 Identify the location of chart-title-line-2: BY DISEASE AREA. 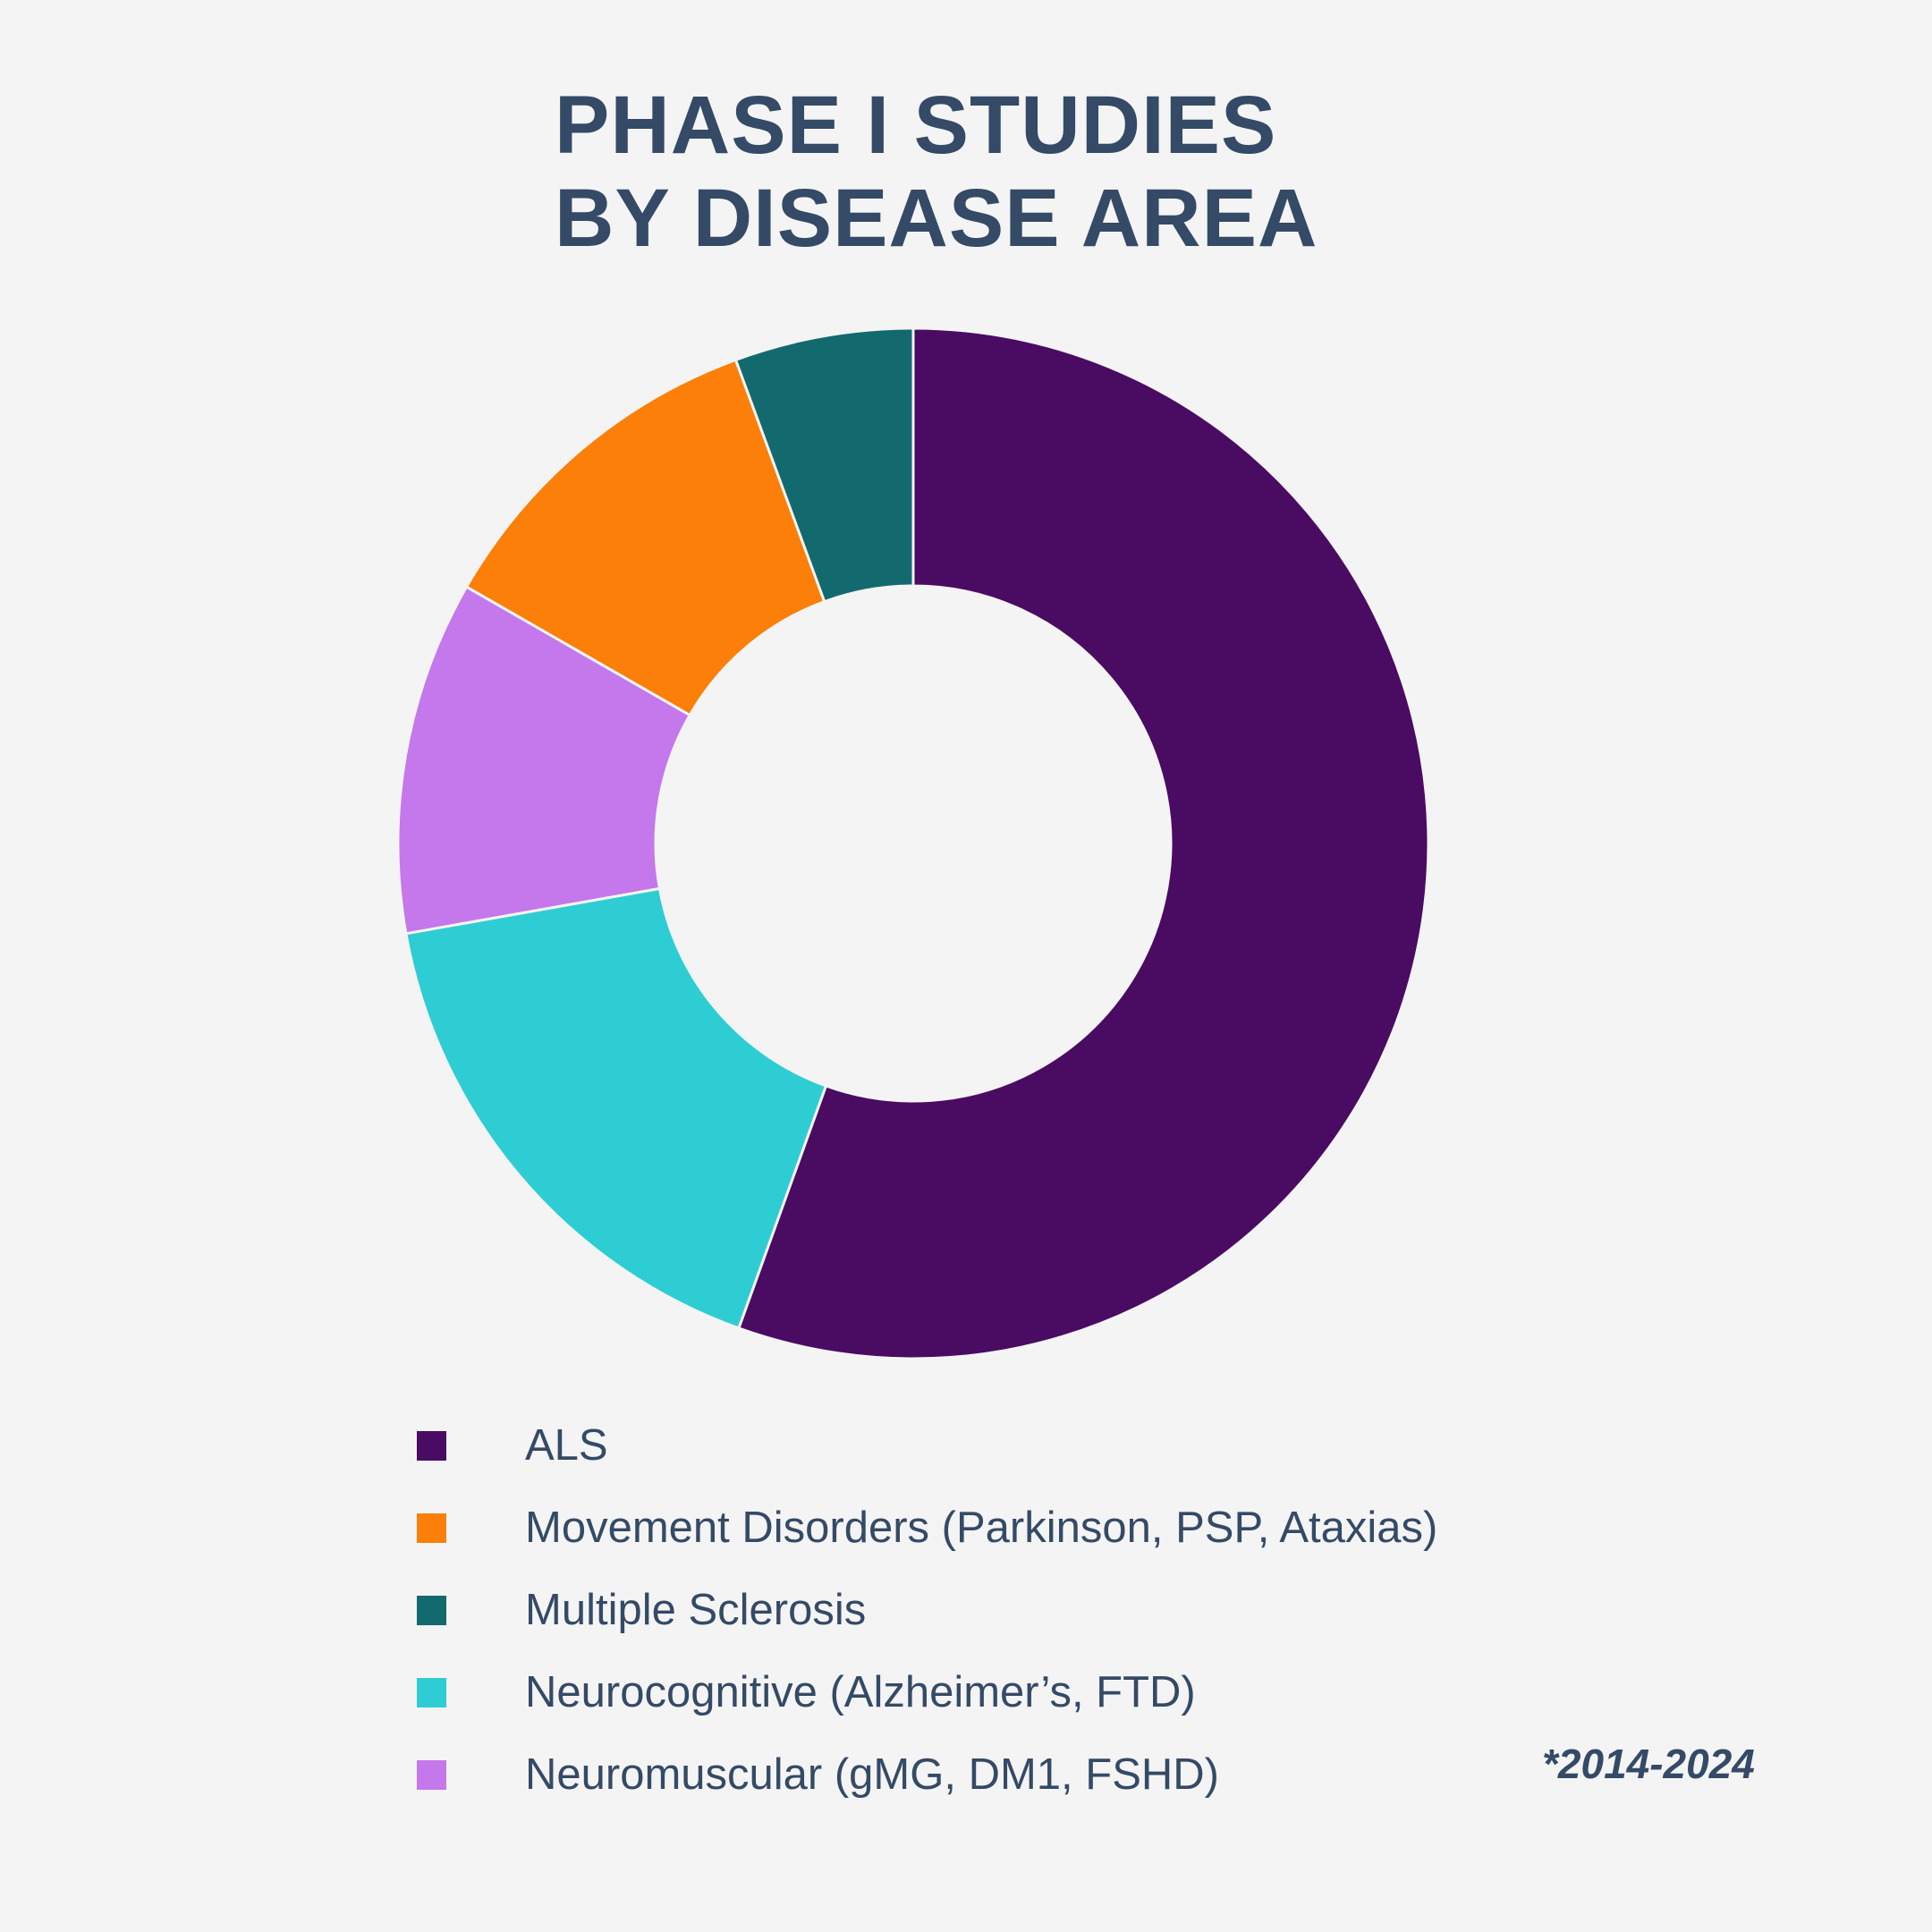
(936, 218).